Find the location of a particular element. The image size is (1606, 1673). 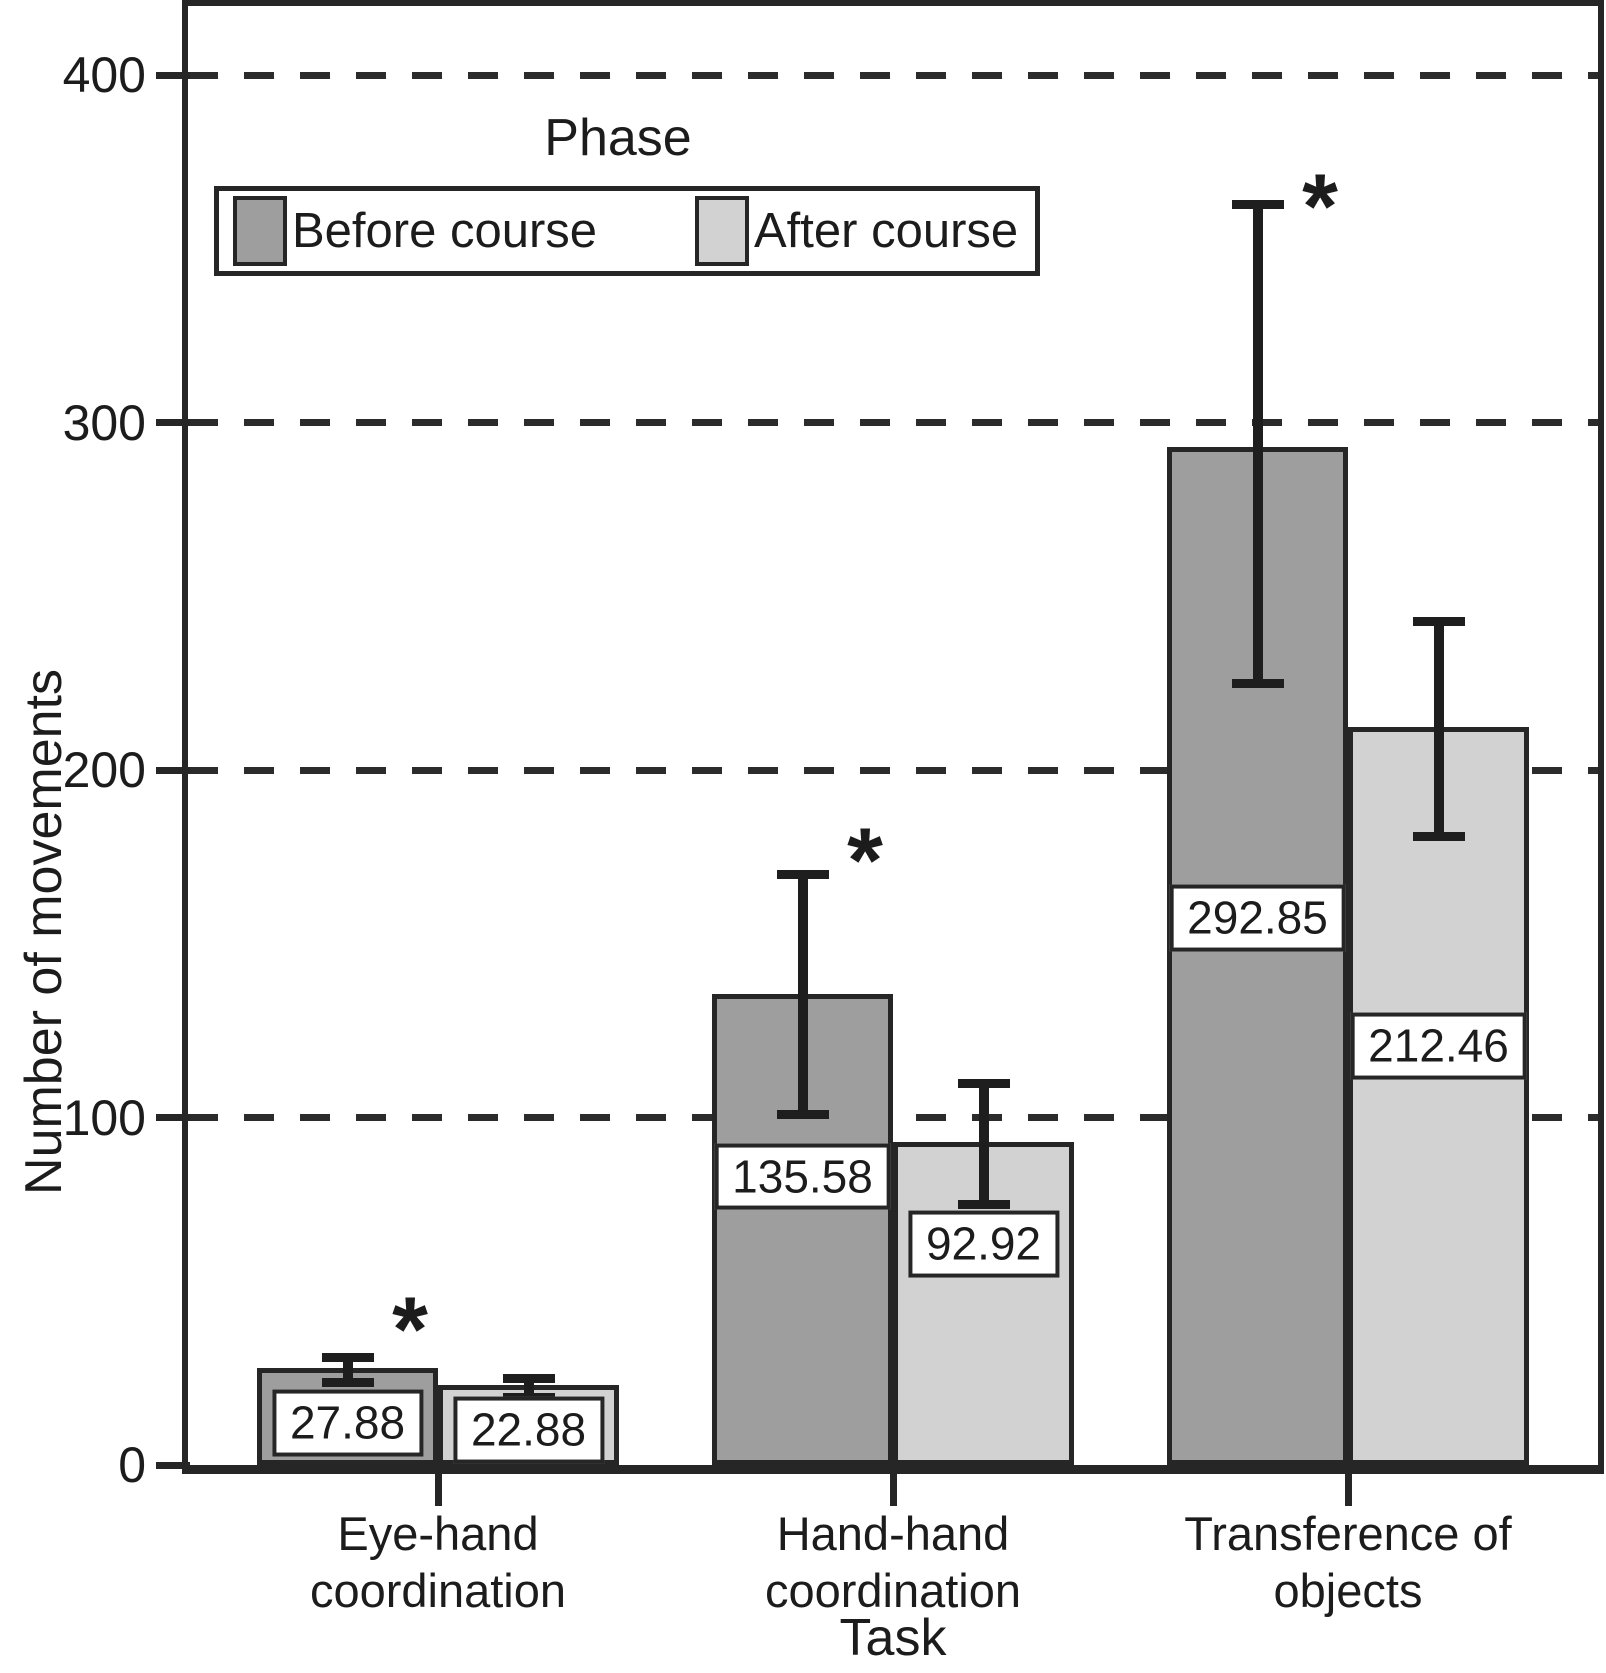

error-bar-after-group0 is located at coordinates (528, 1388).